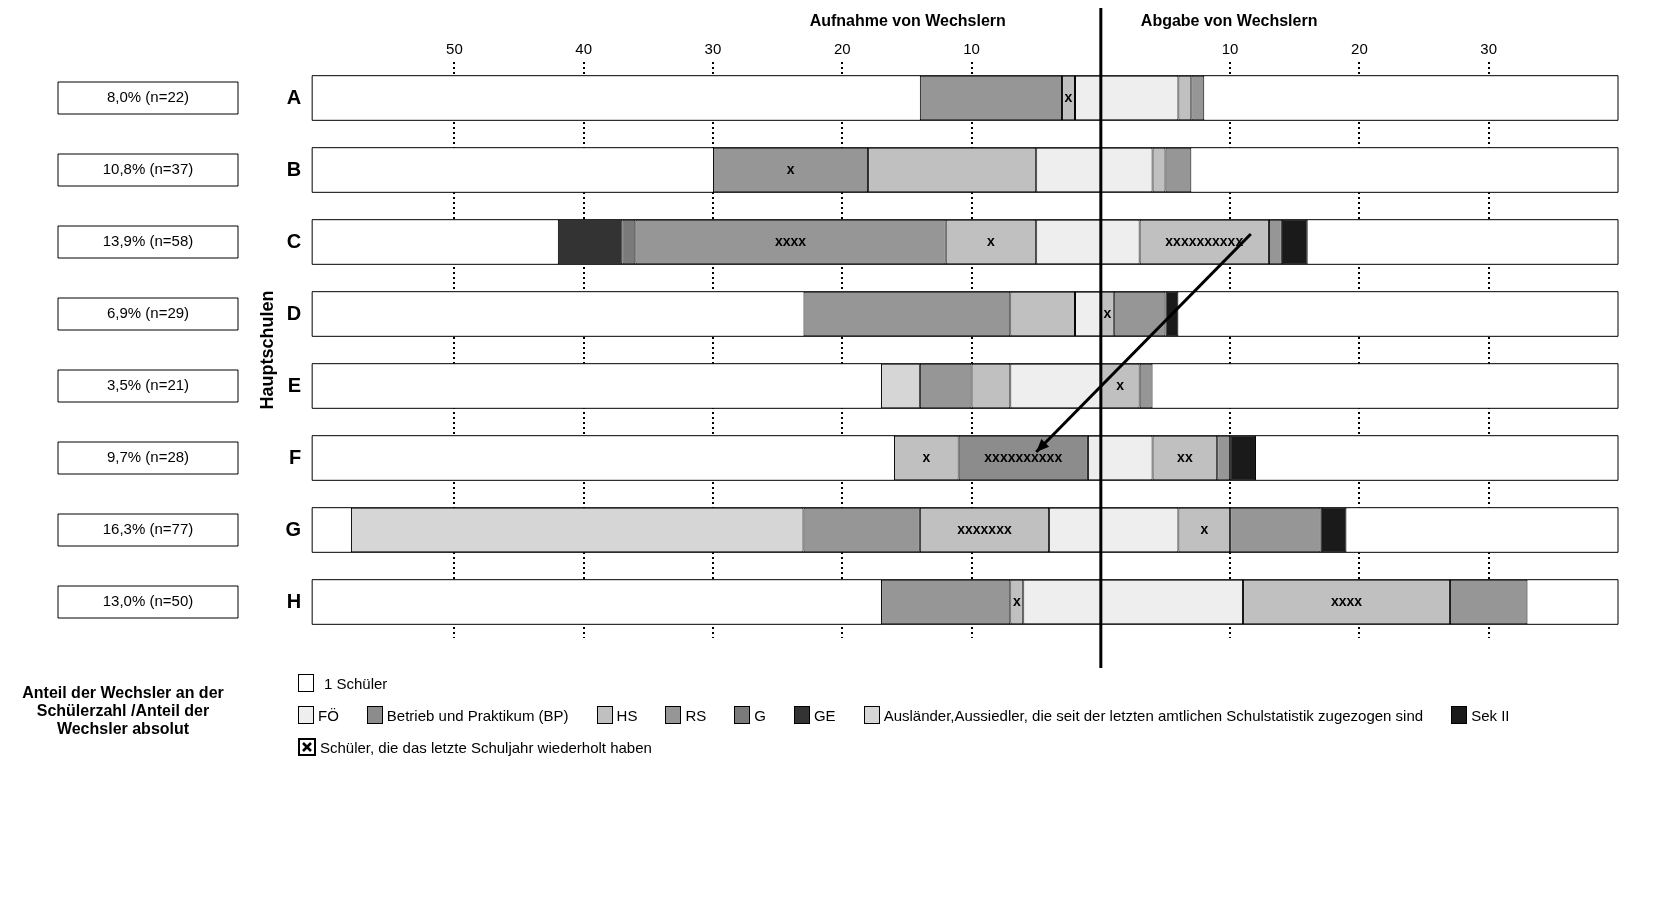 This screenshot has width=1657, height=910. I want to click on y-axis-title: Hauptschulen, so click(266, 350).